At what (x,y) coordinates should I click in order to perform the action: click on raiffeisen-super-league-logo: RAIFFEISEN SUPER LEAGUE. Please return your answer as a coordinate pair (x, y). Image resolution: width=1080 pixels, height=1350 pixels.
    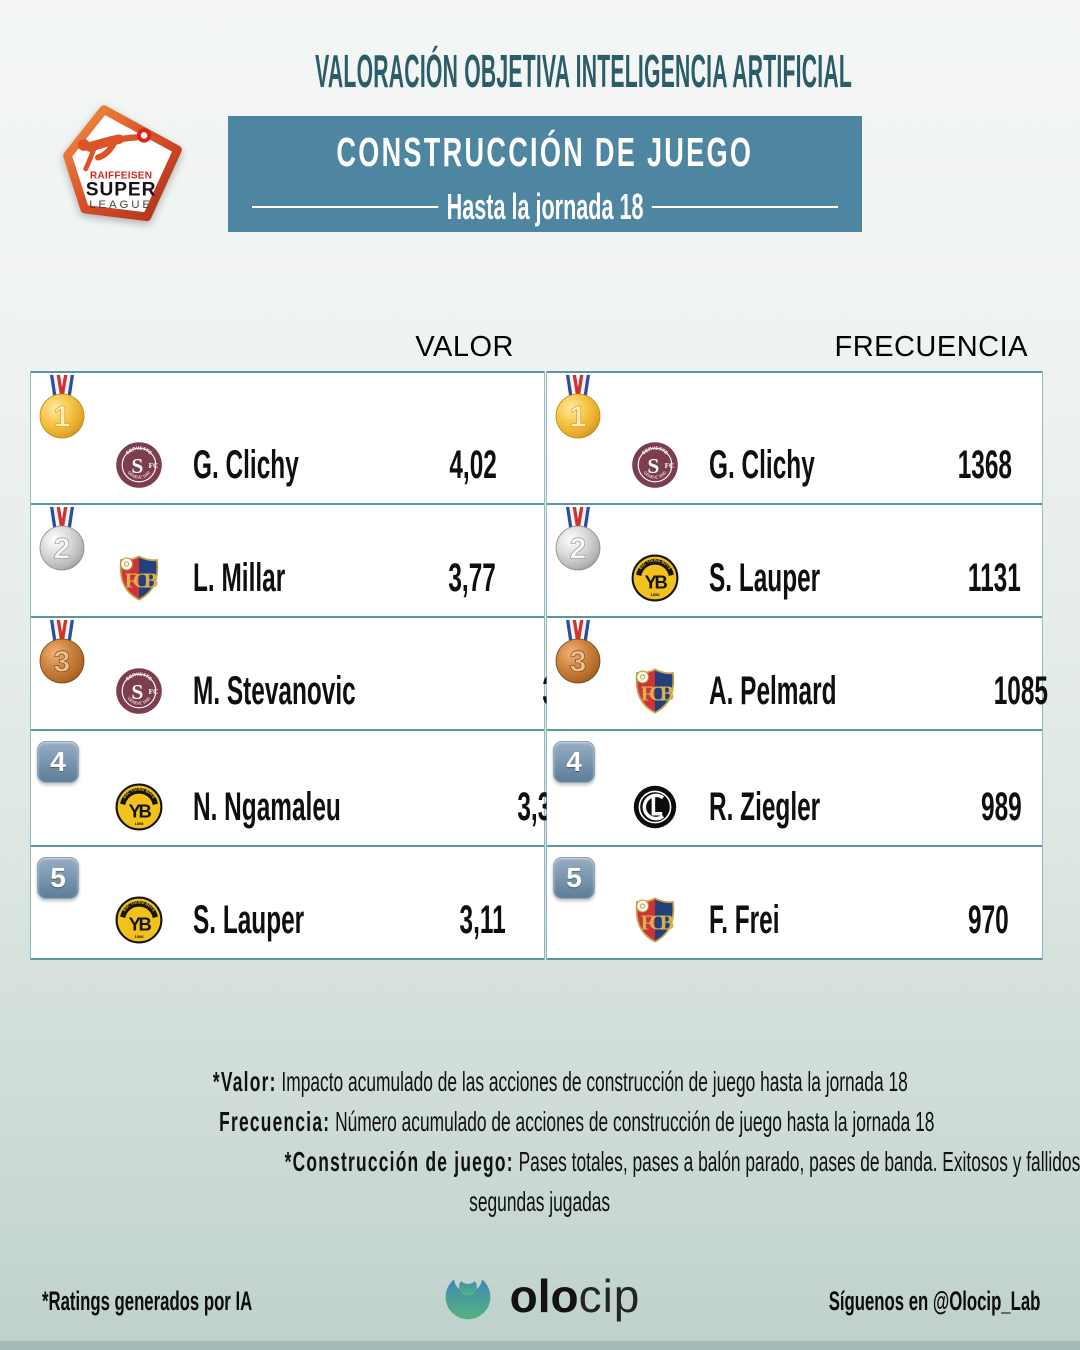
    Looking at the image, I should click on (122, 163).